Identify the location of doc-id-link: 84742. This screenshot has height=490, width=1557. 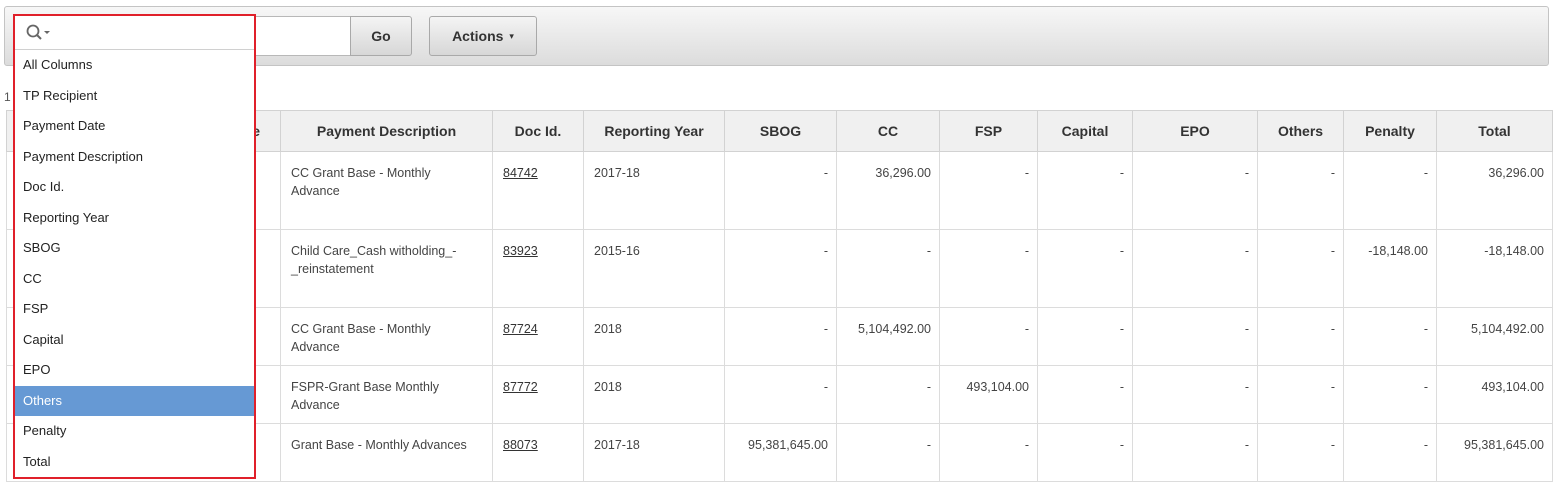
(520, 173).